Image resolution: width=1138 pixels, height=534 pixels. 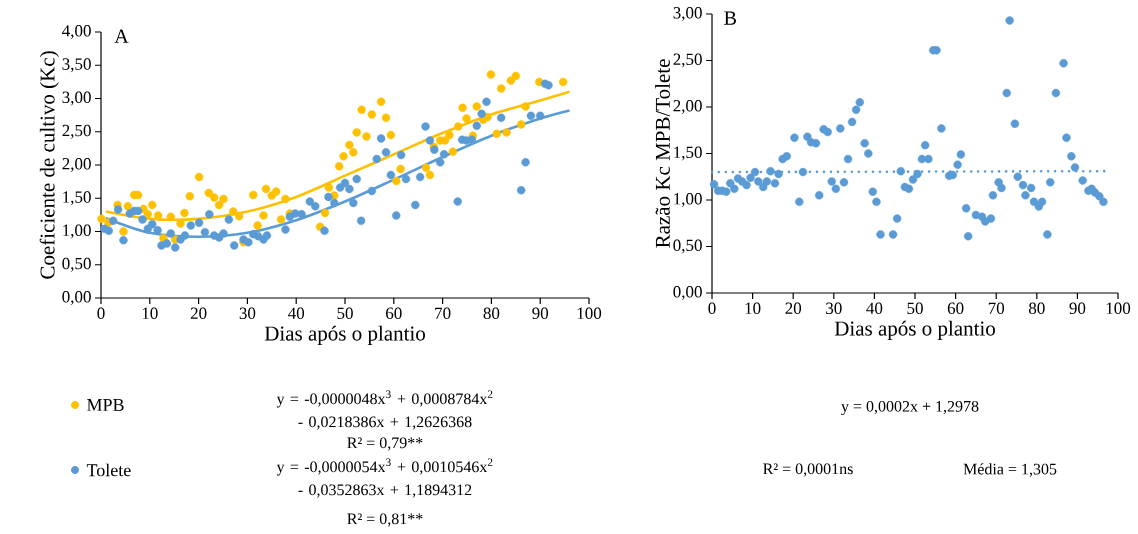 I want to click on chart-title: A, so click(x=121, y=36).